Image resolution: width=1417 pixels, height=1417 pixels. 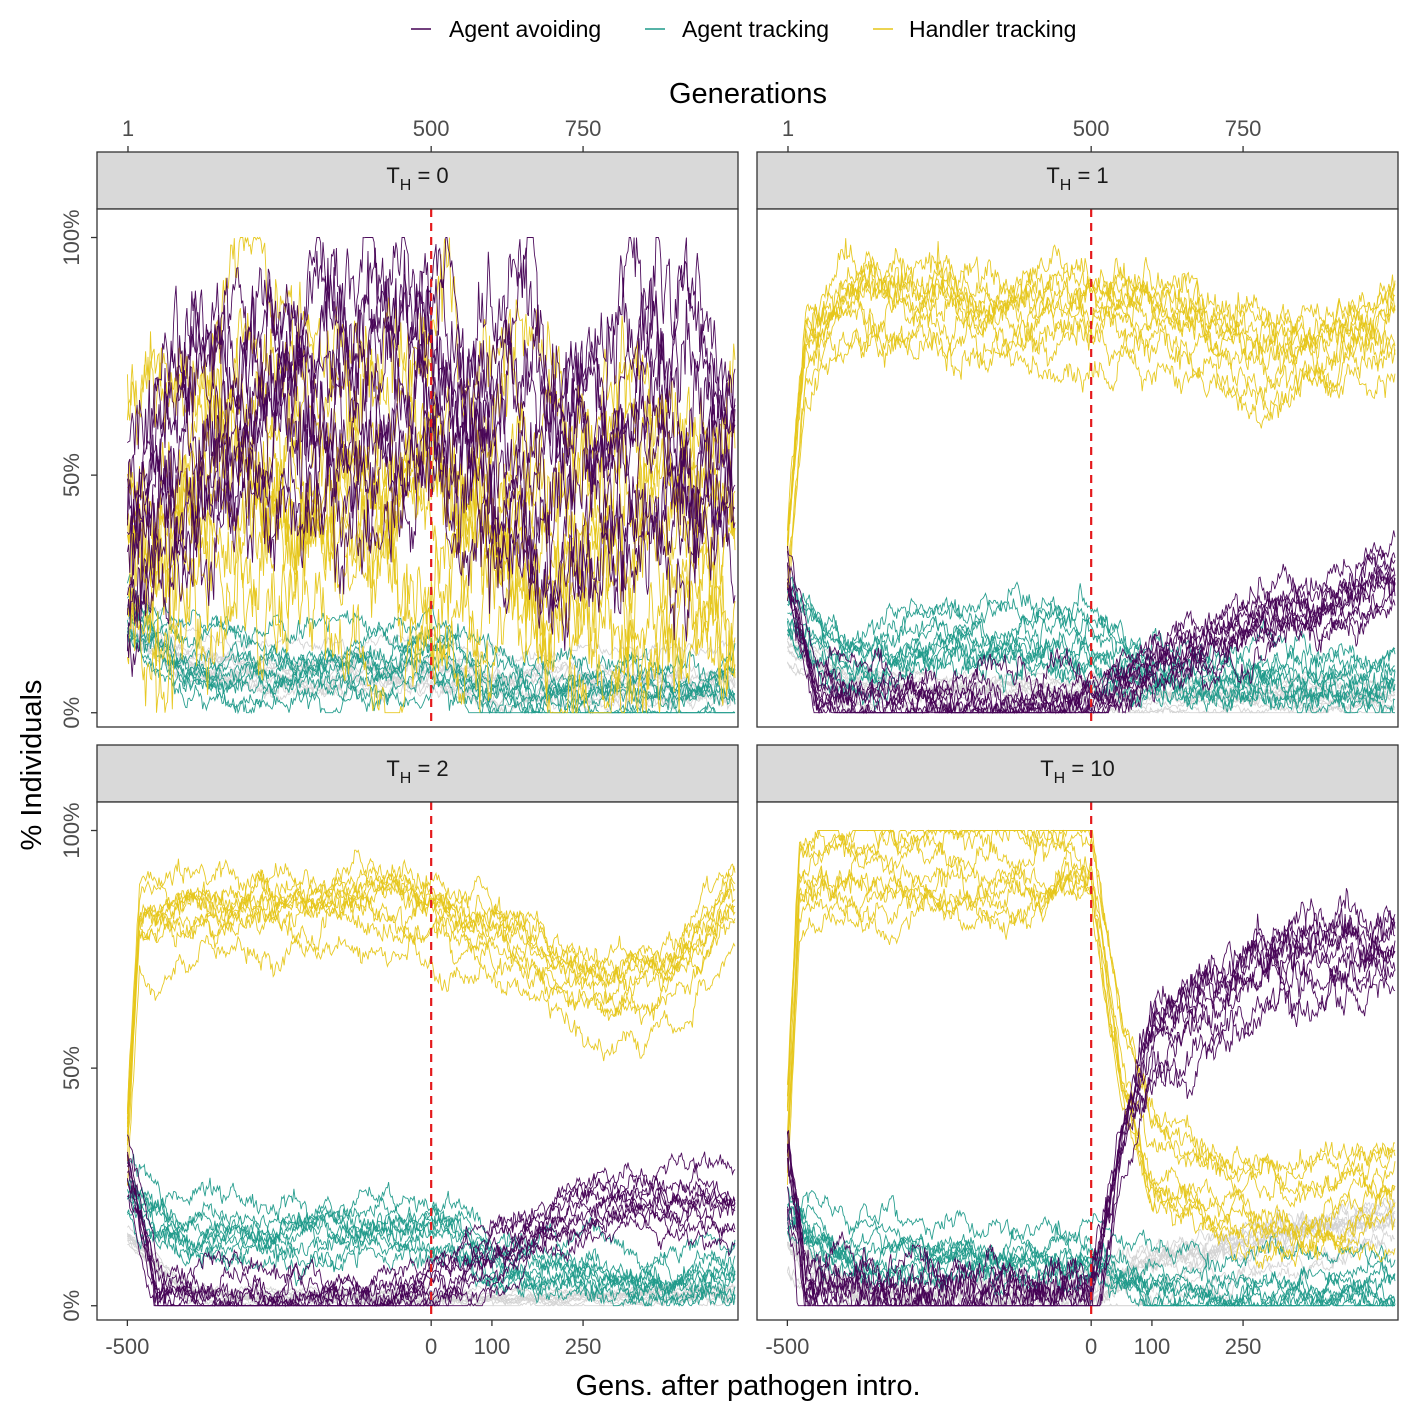 I want to click on strip-label-1: TH = 1, so click(x=1077, y=178).